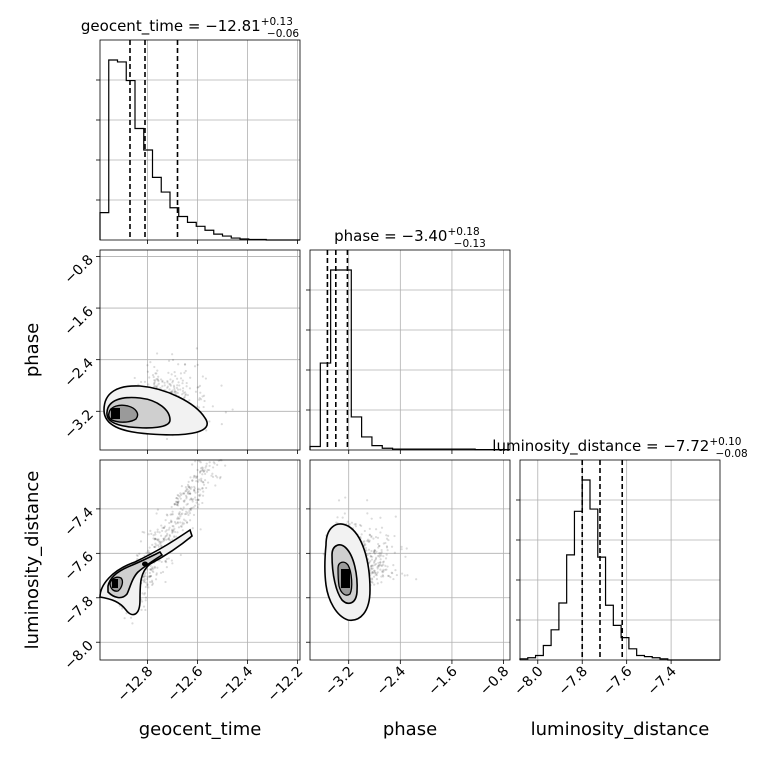 This screenshot has height=760, width=760. I want to click on y-tick-label-luminosity_distance: −7.8, so click(78, 610).